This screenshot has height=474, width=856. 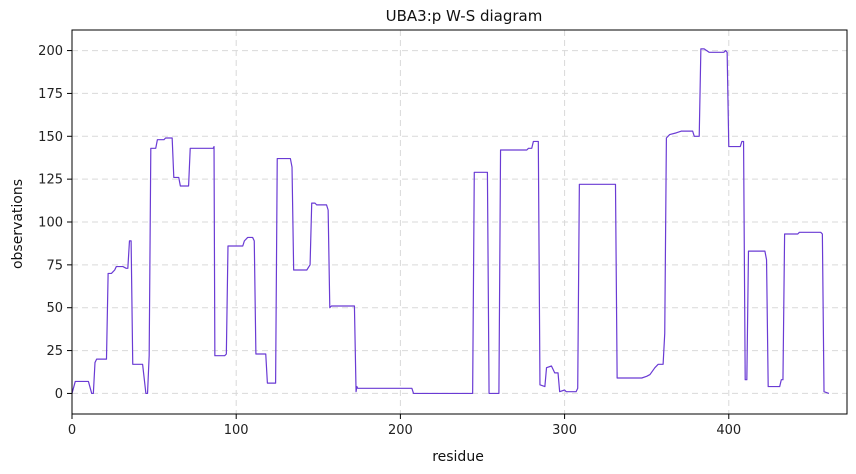 I want to click on x-tick-label: 300, so click(x=564, y=430).